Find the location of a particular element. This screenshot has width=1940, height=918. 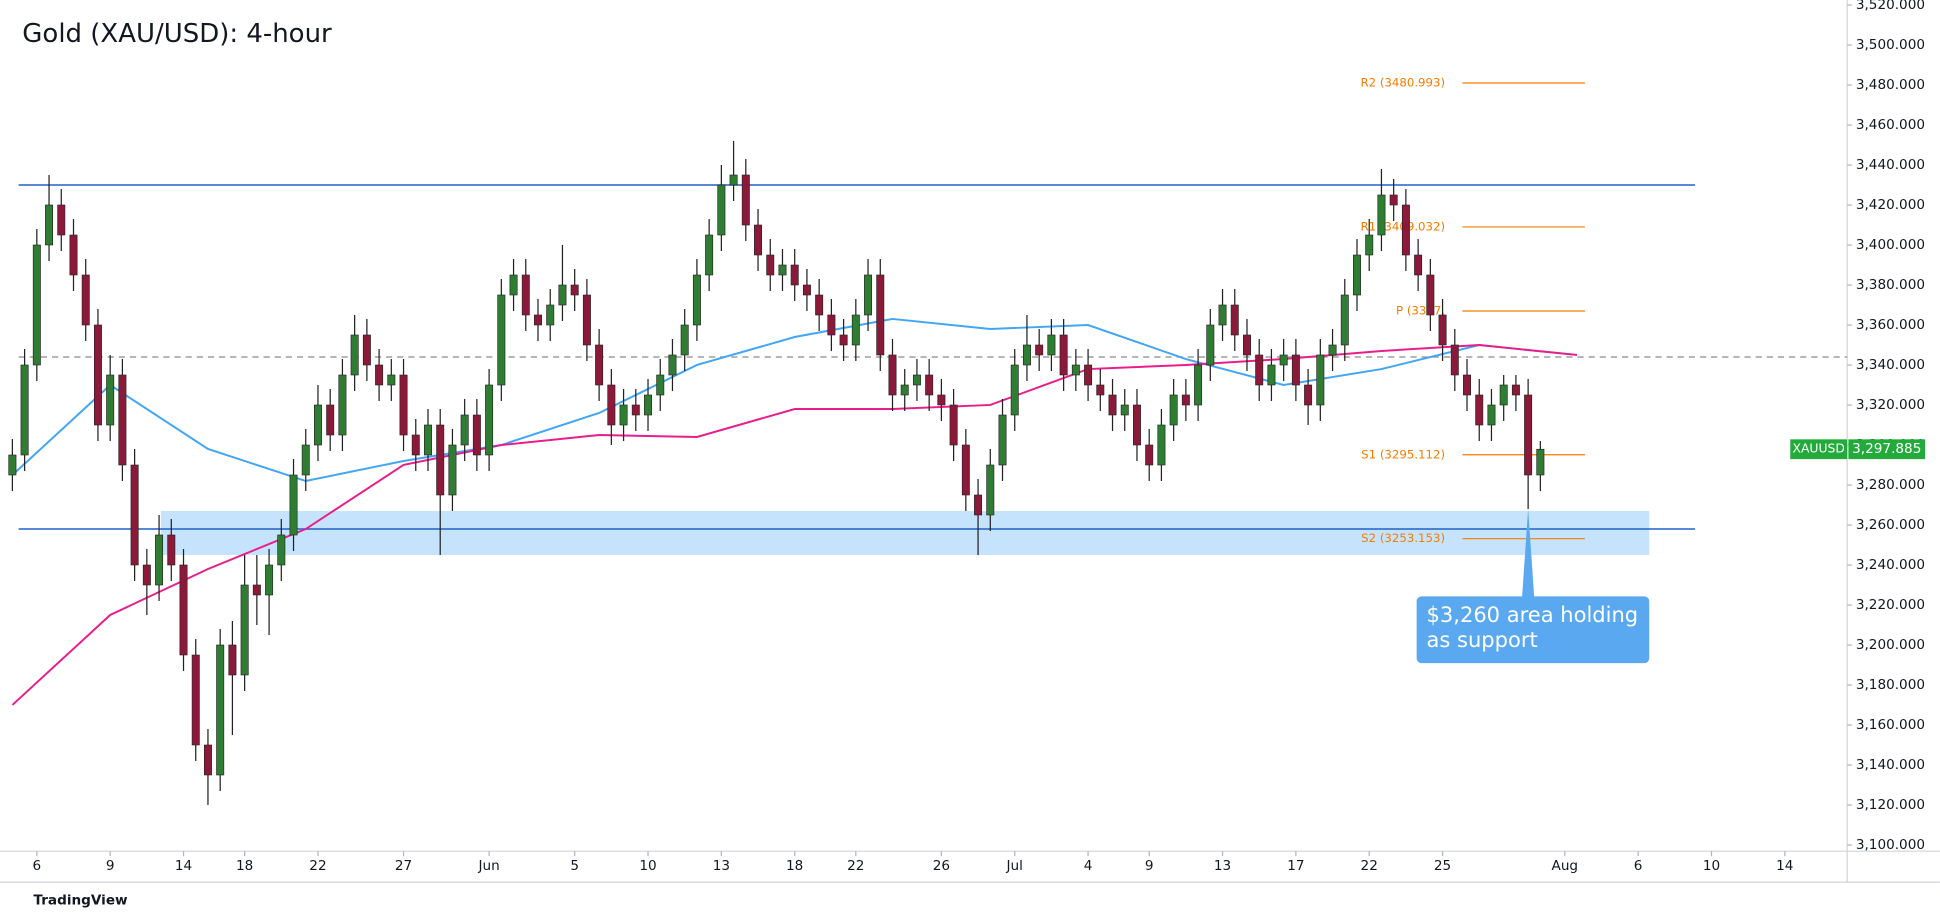

pivot-label: R2 (3480.993) is located at coordinates (1402, 83).